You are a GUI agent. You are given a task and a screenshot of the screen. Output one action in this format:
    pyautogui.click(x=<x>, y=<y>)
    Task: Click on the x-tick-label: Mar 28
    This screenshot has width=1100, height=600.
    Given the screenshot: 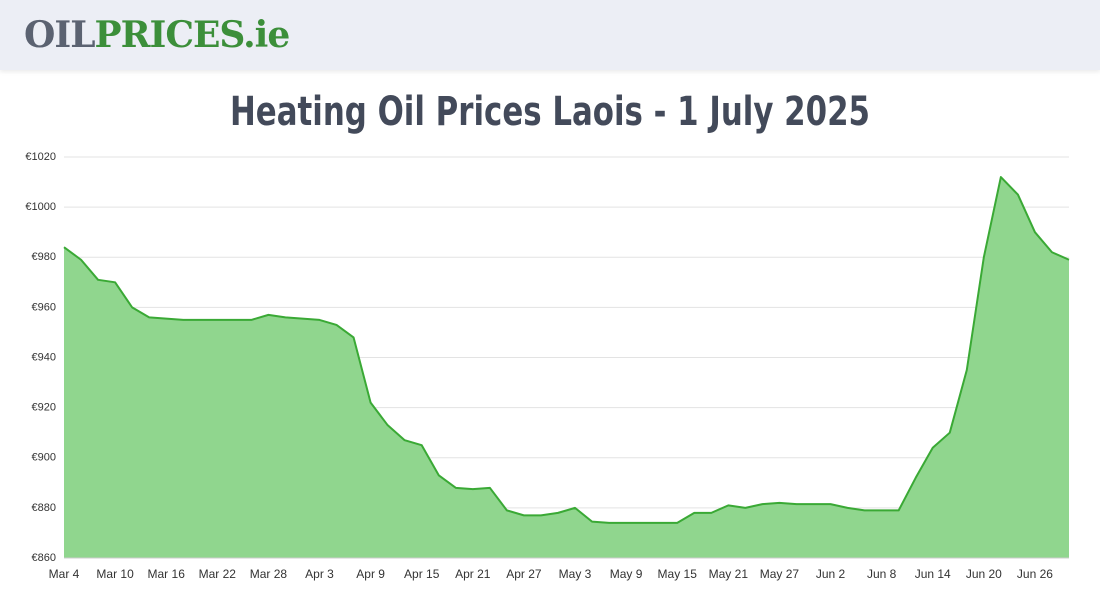 What is the action you would take?
    pyautogui.click(x=269, y=574)
    